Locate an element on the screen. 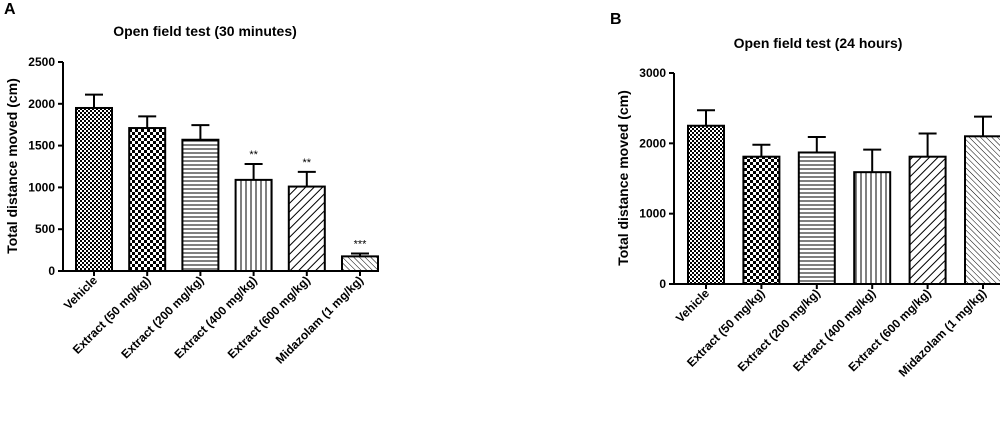 The height and width of the screenshot is (422, 1000). y-tick-label: 500 is located at coordinates (45, 229).